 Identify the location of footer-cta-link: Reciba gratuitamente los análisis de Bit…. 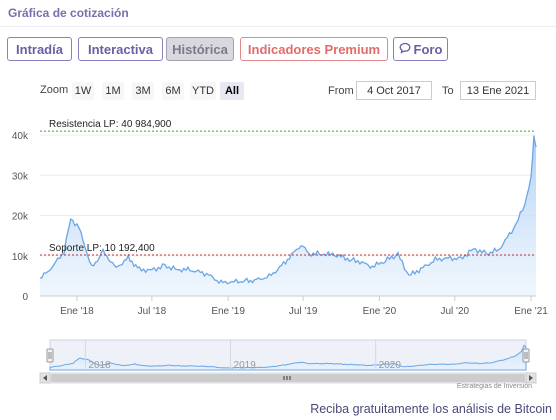
(431, 409).